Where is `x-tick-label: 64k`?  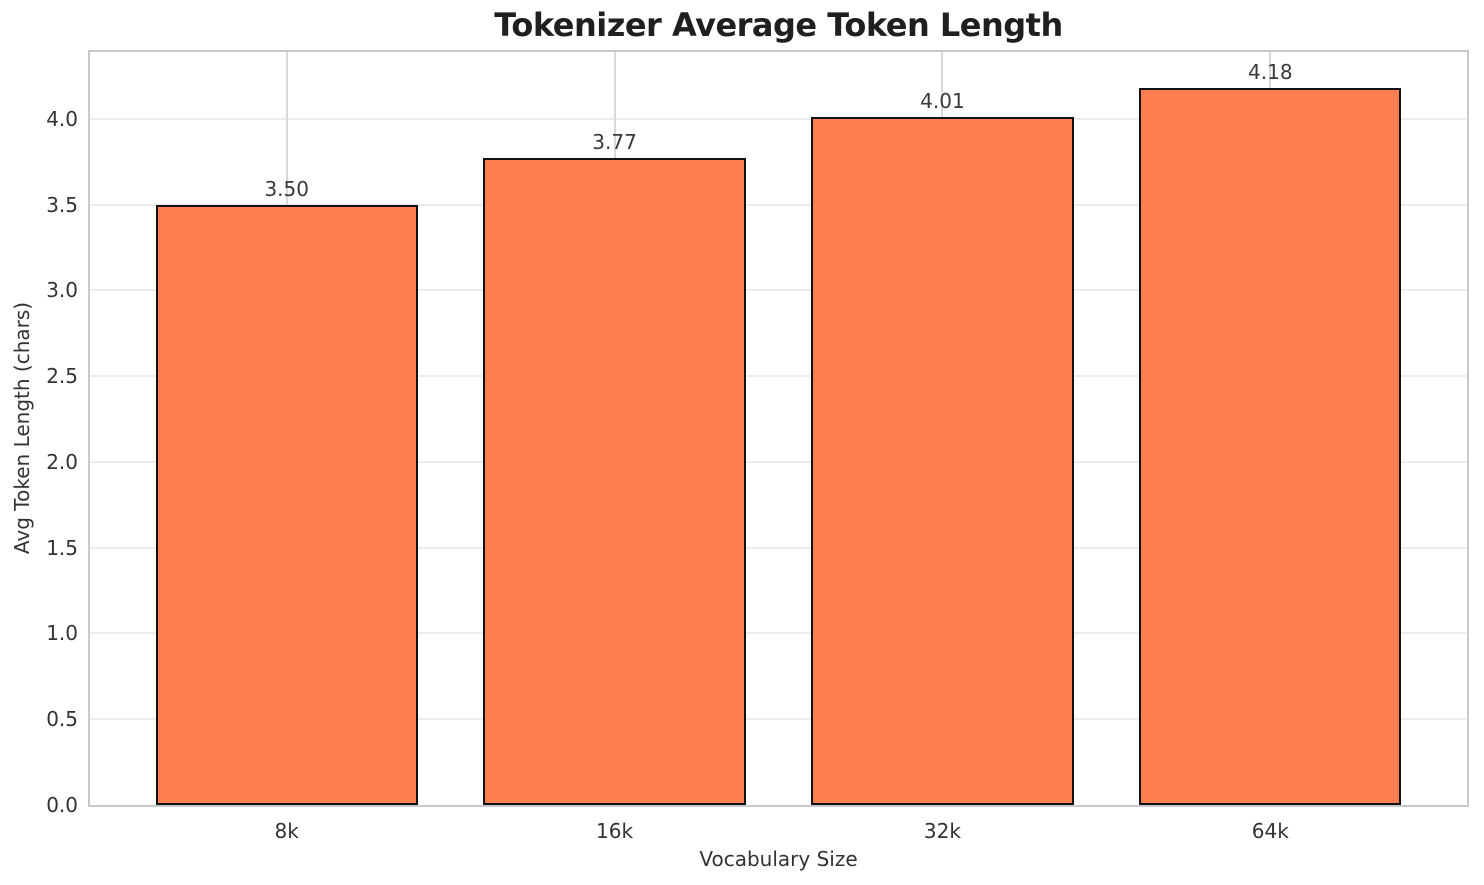 x-tick-label: 64k is located at coordinates (1270, 831).